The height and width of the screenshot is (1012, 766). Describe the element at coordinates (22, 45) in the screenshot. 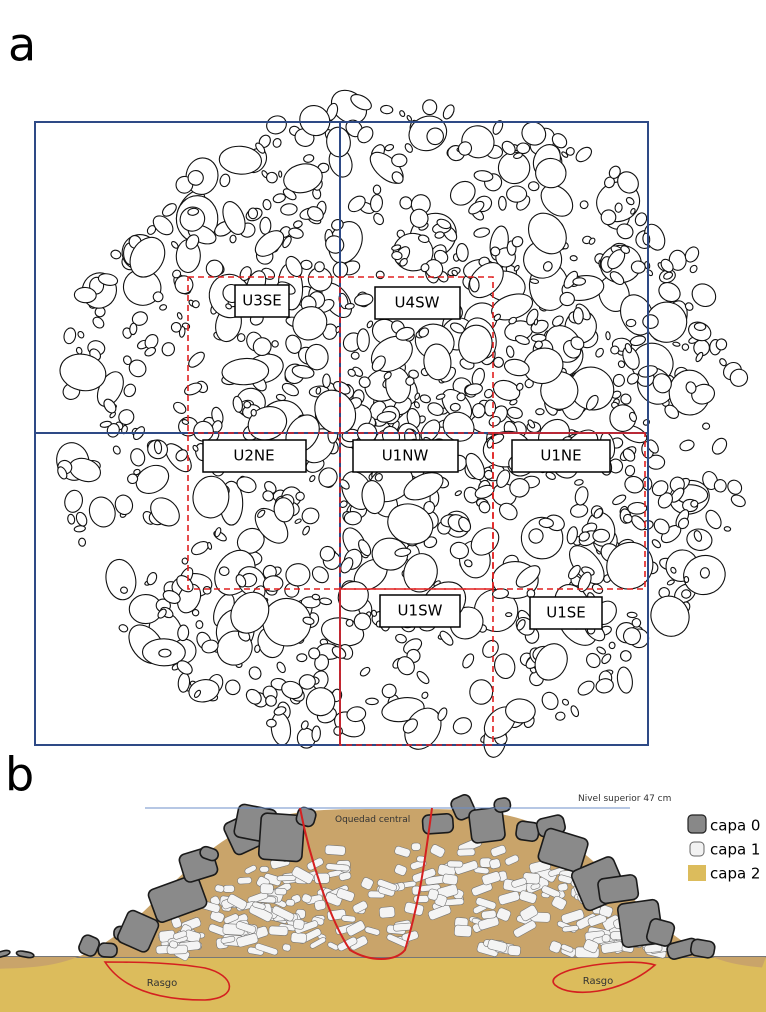

I see `panel-label: a` at that location.